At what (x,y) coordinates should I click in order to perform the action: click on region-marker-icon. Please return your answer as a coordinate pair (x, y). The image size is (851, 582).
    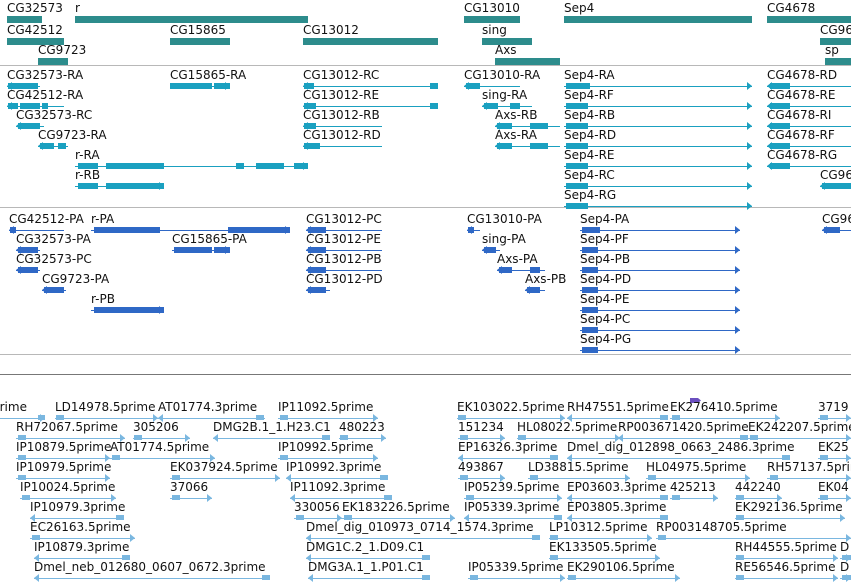
    Looking at the image, I should click on (695, 396).